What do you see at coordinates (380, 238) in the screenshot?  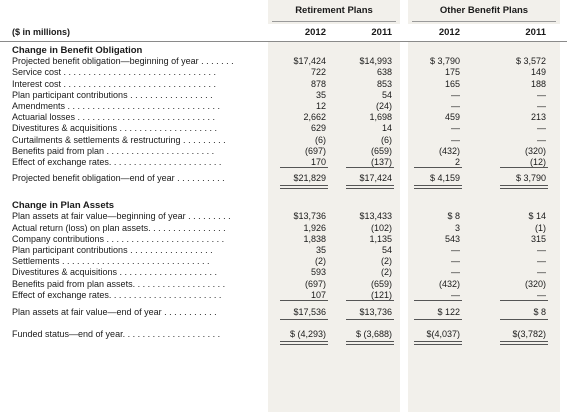 I see `row-value: 1,135` at bounding box center [380, 238].